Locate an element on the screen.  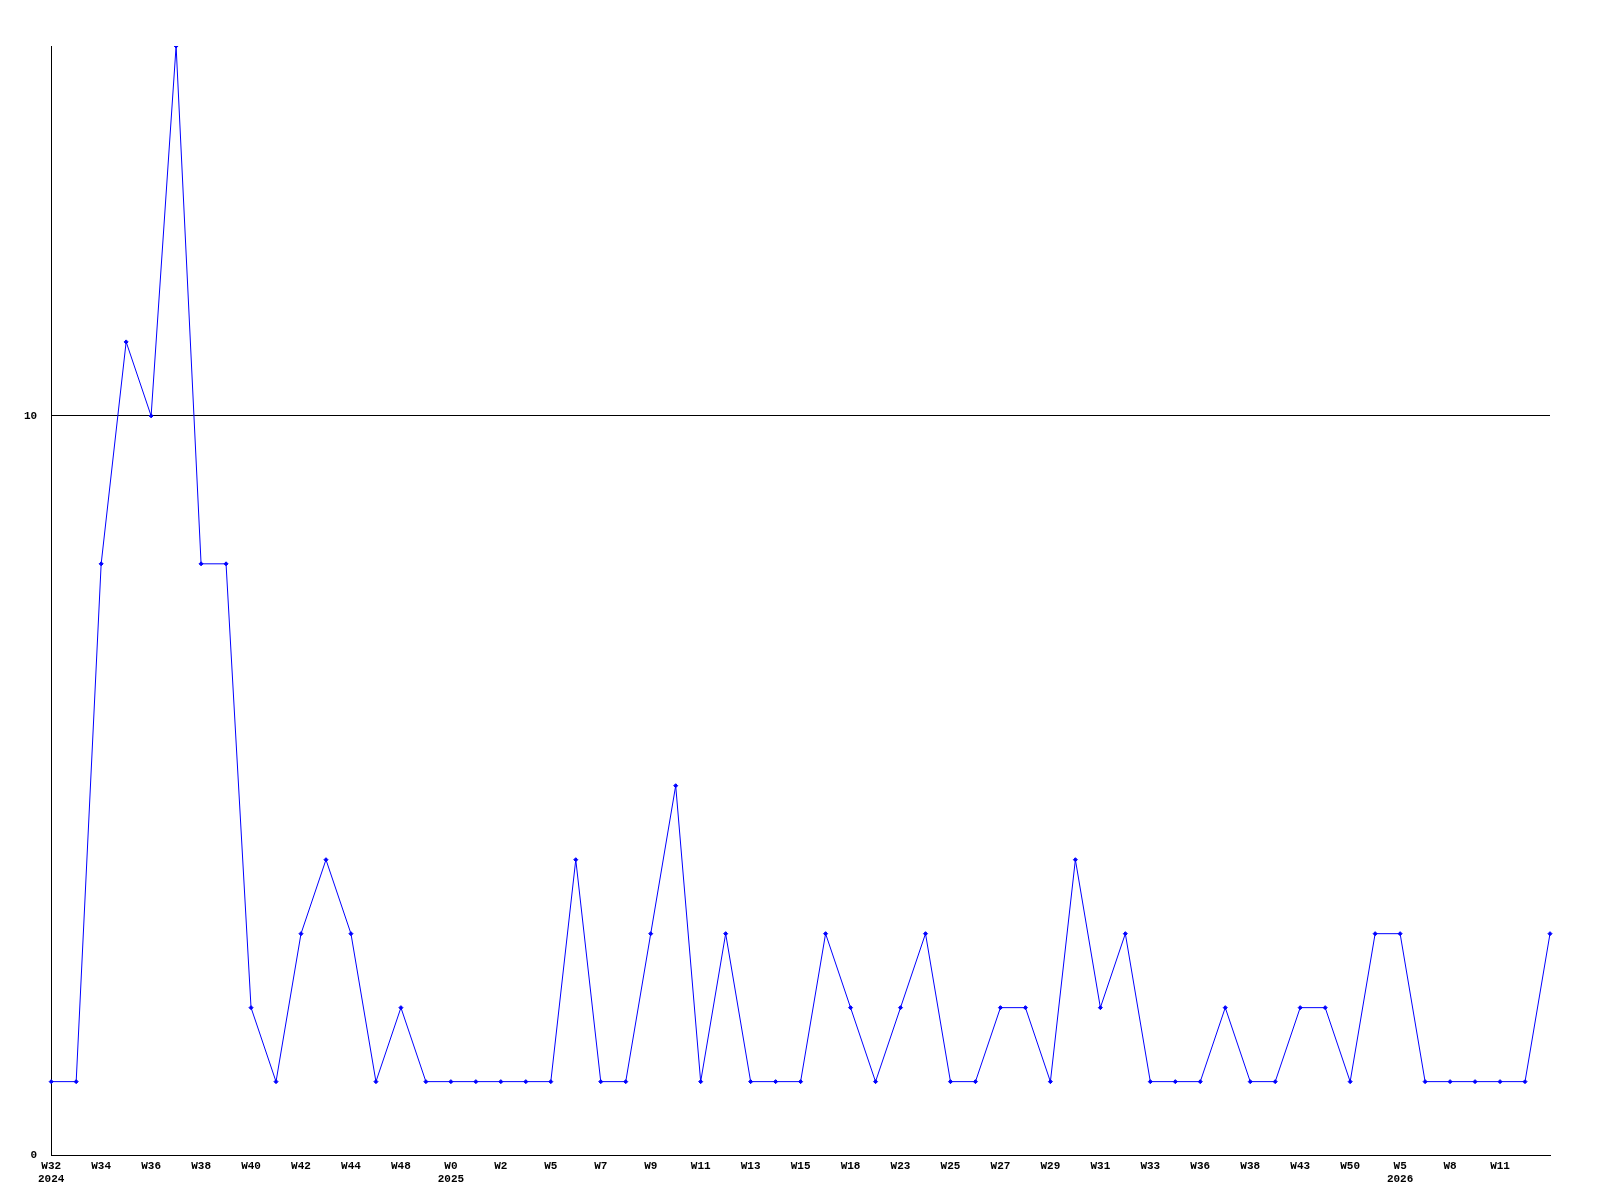
x-tick-label: W8 is located at coordinates (1450, 1165).